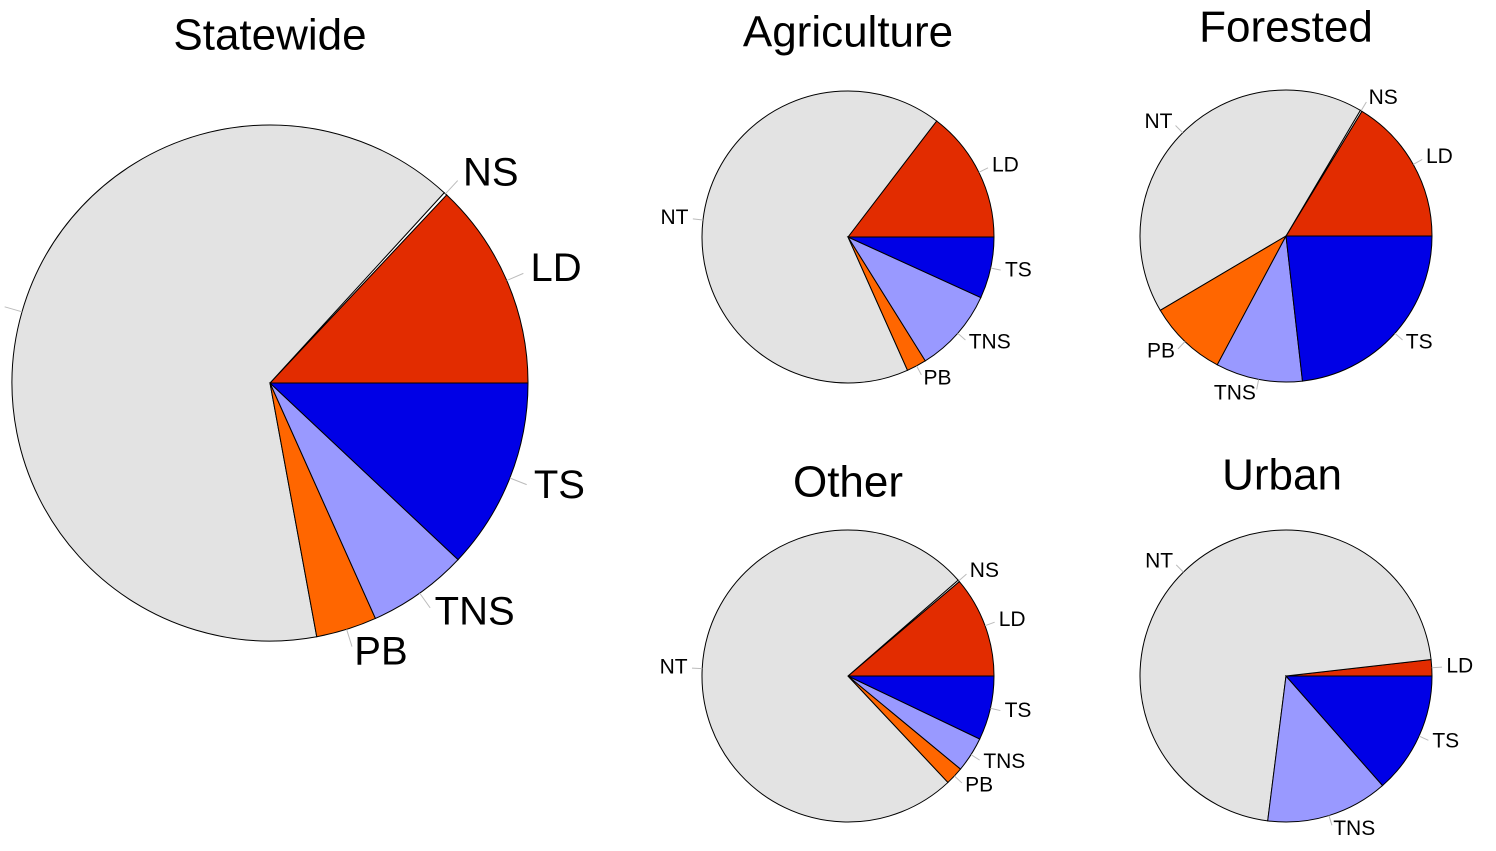  Describe the element at coordinates (1286, 27) in the screenshot. I see `chart-title: Forested` at that location.